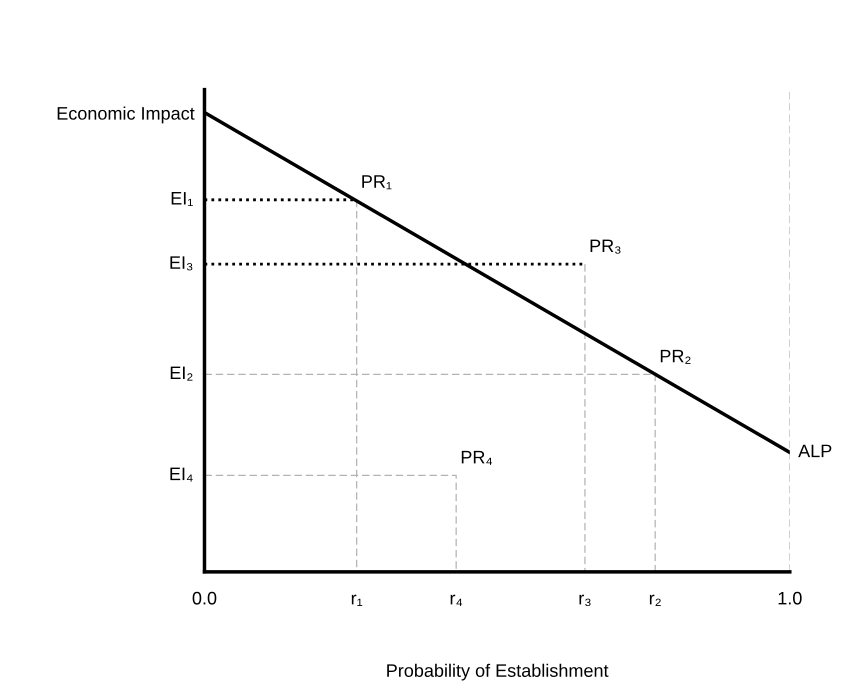 This screenshot has height=689, width=852. I want to click on x-tick-label: 0.0, so click(204, 598).